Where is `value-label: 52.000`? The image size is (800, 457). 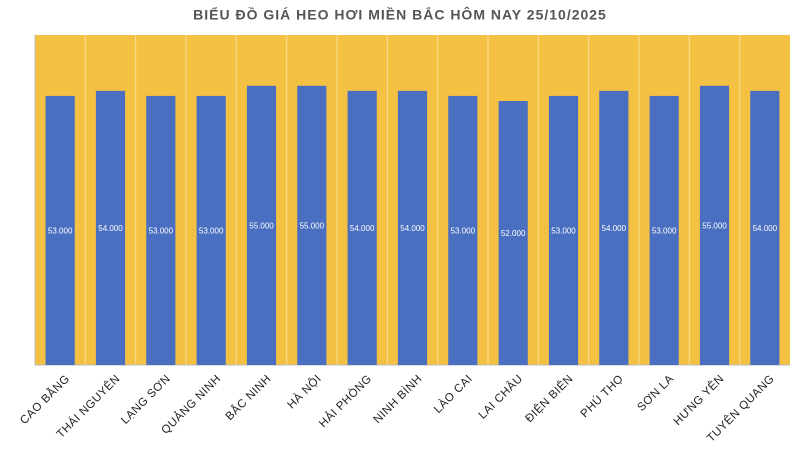 value-label: 52.000 is located at coordinates (513, 233).